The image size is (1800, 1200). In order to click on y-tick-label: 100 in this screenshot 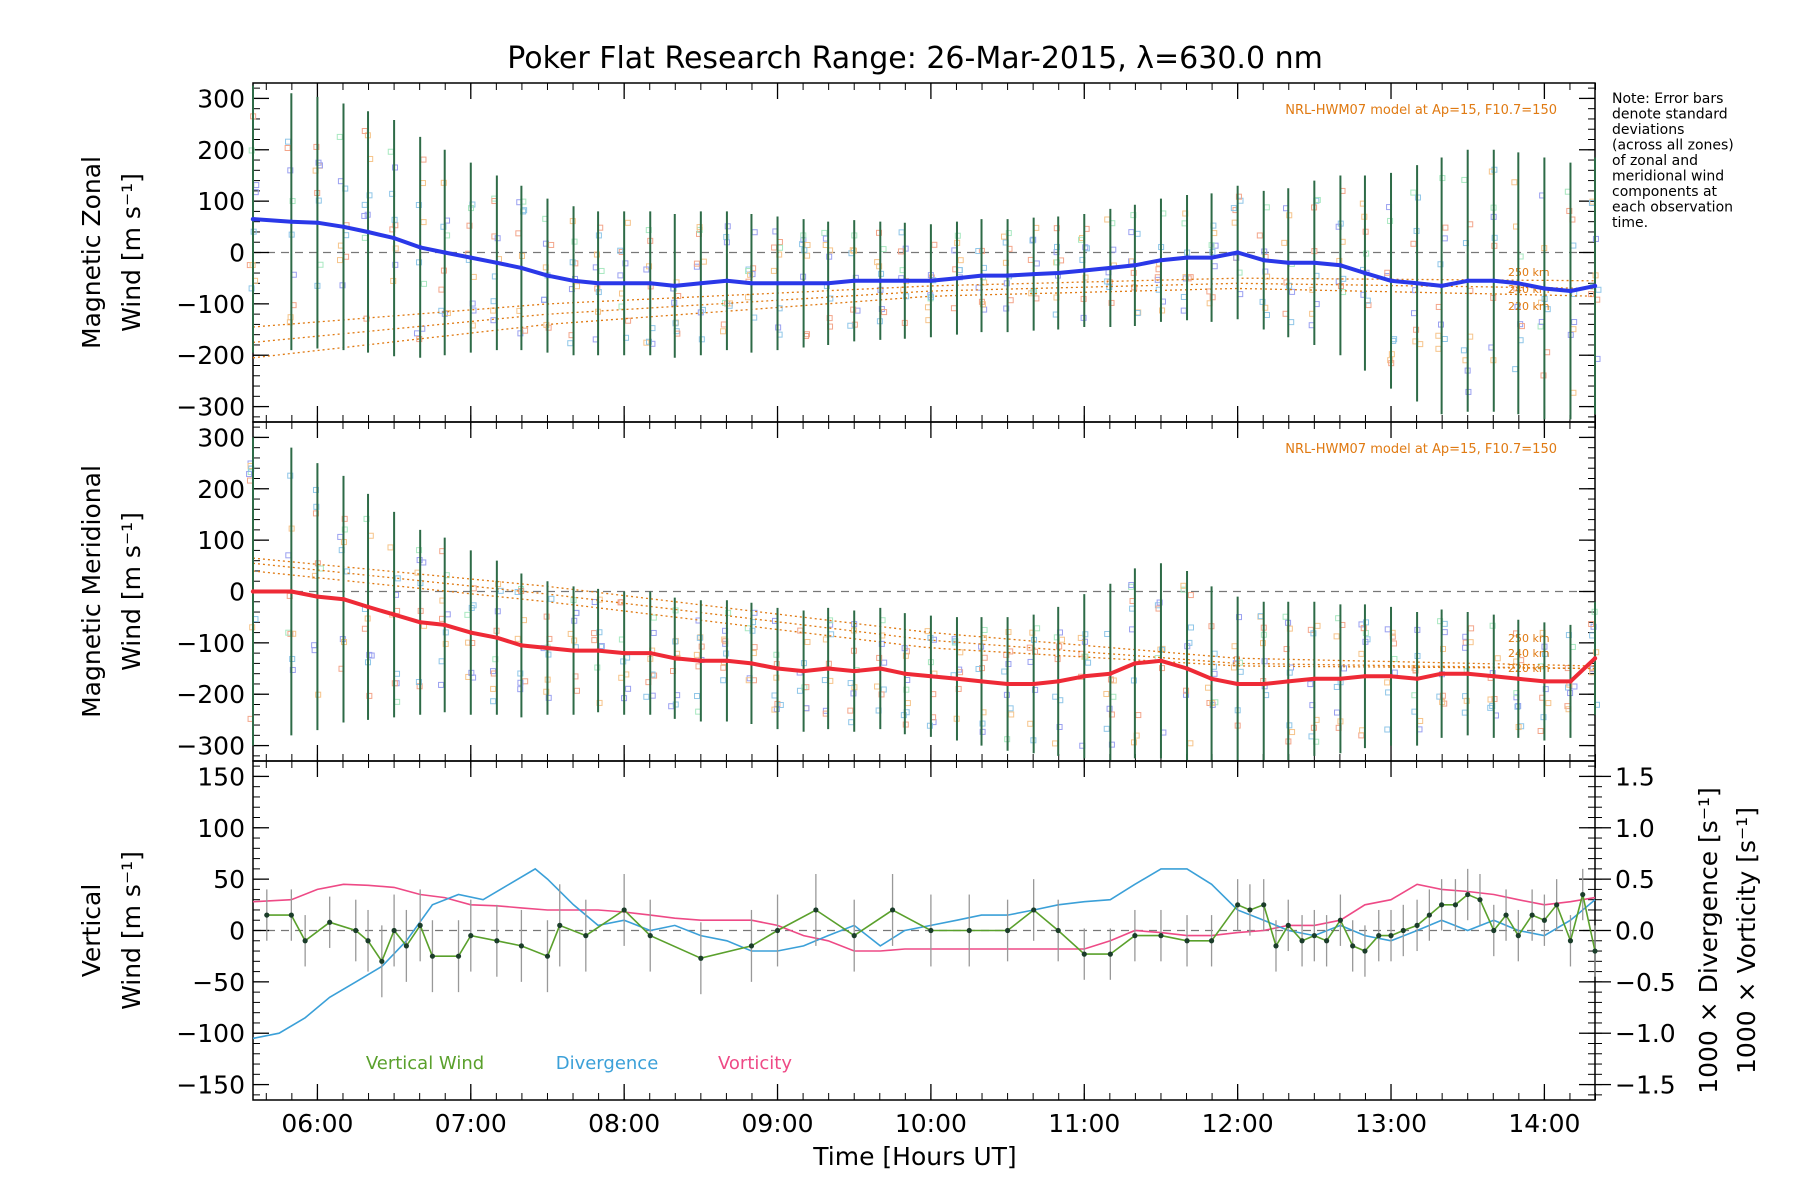, I will do `click(221, 201)`.